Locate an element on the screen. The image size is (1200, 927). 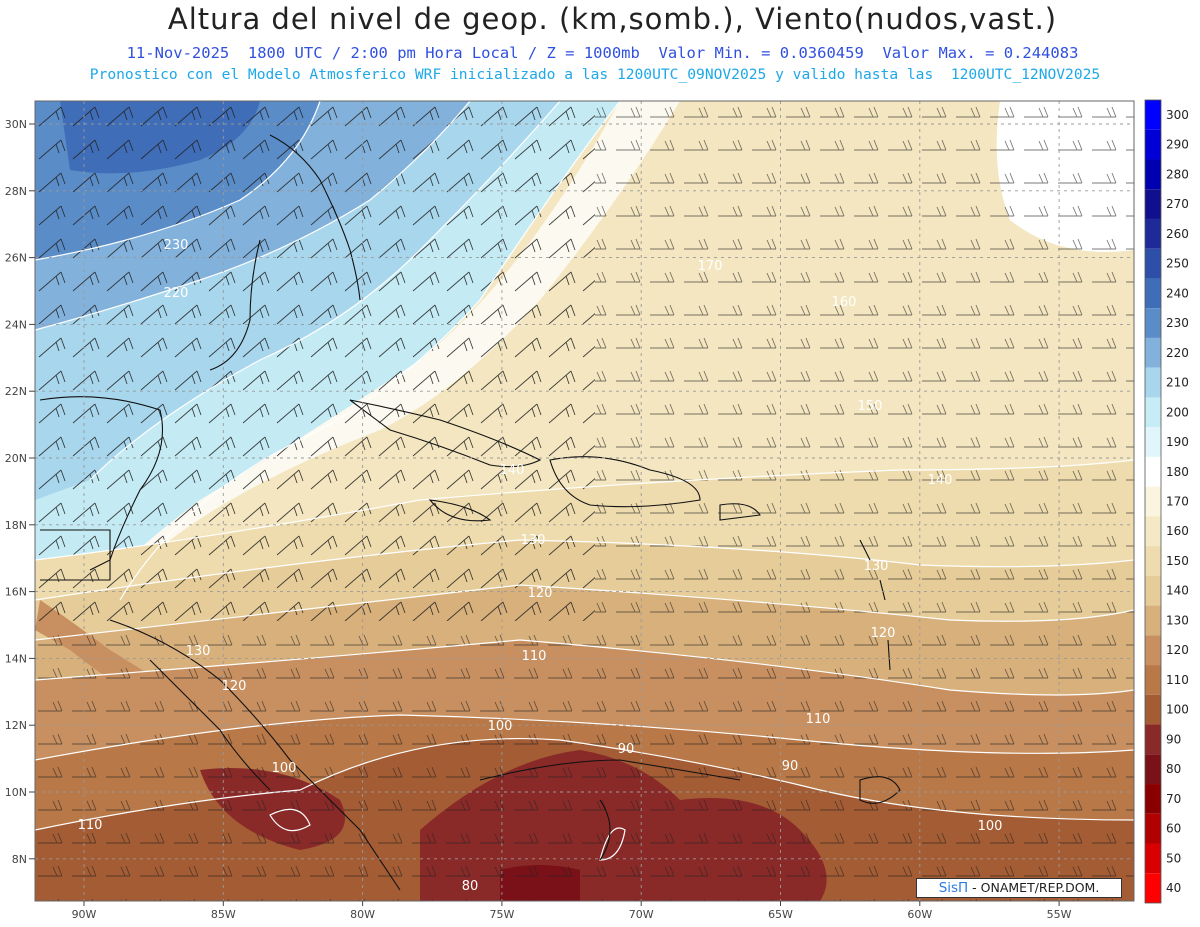
colorbar-label: 140 is located at coordinates (1177, 591).